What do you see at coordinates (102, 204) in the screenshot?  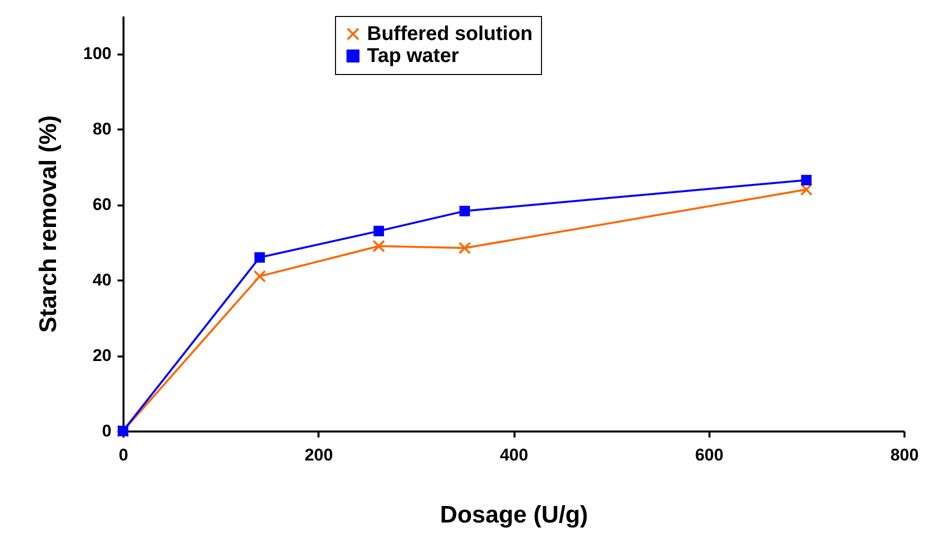 I see `y-tick-label: 60` at bounding box center [102, 204].